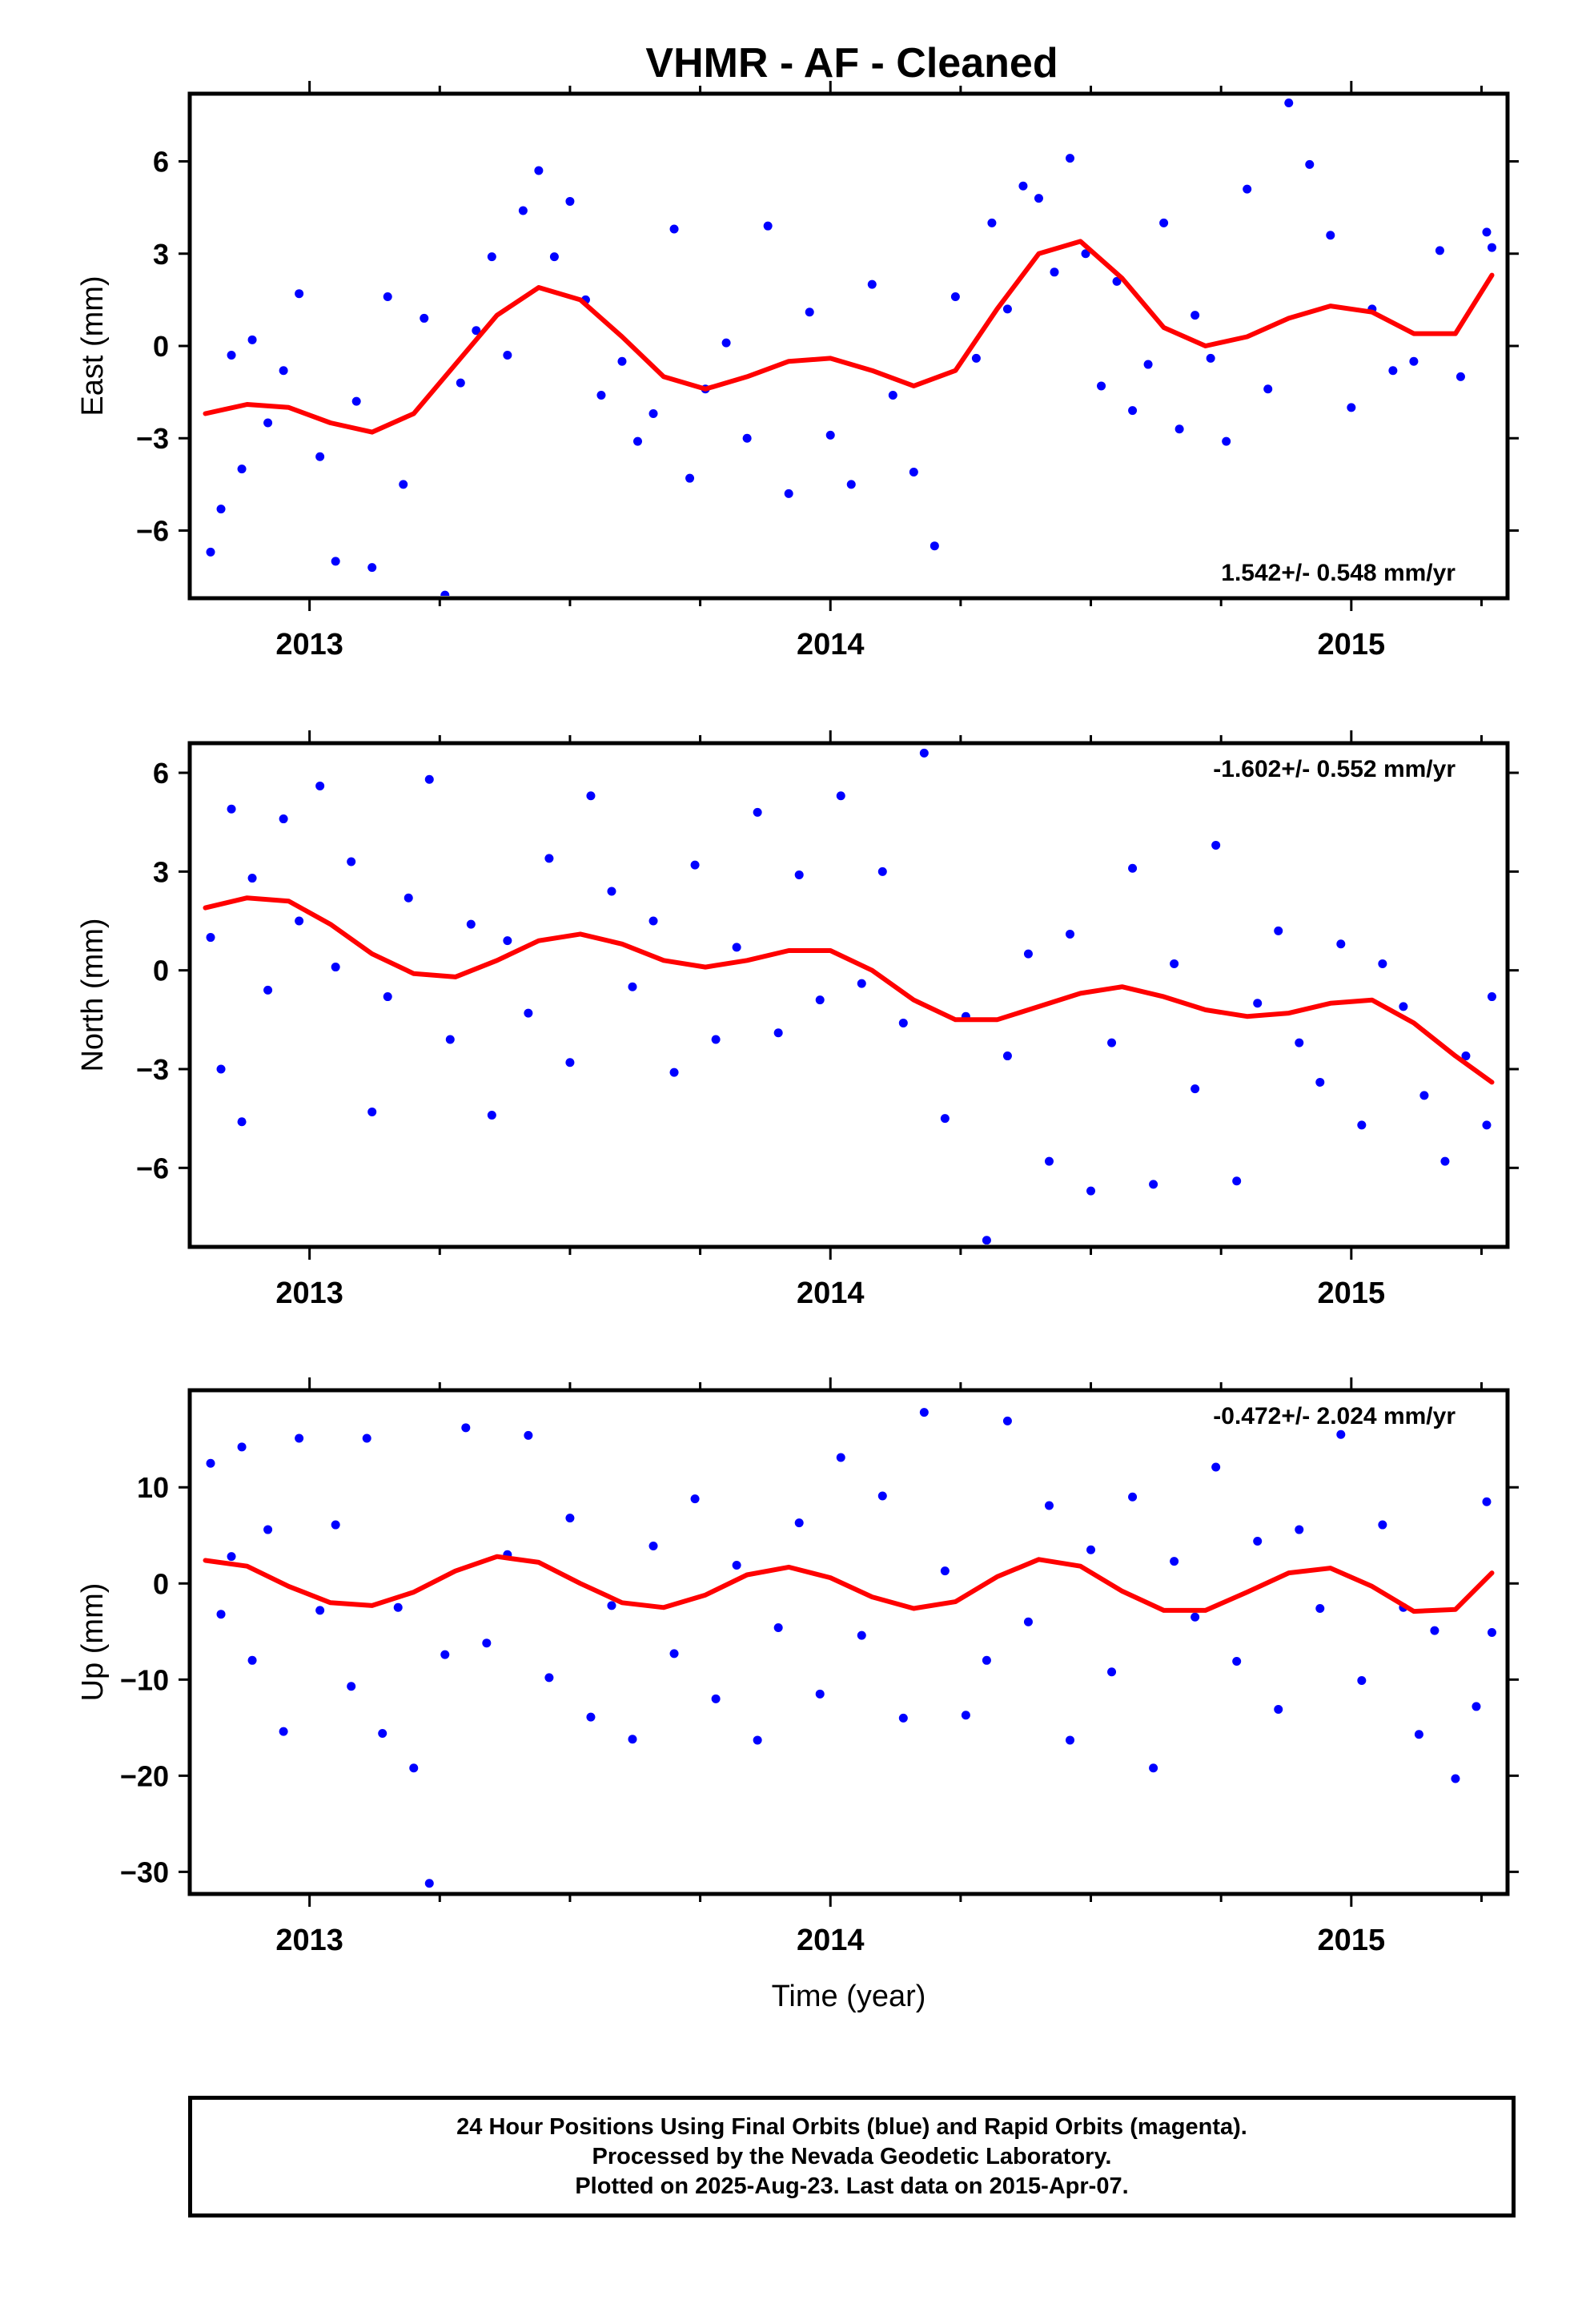 Image resolution: width=1582 pixels, height=2324 pixels. Describe the element at coordinates (161, 255) in the screenshot. I see `y-tick-label: 3` at that location.